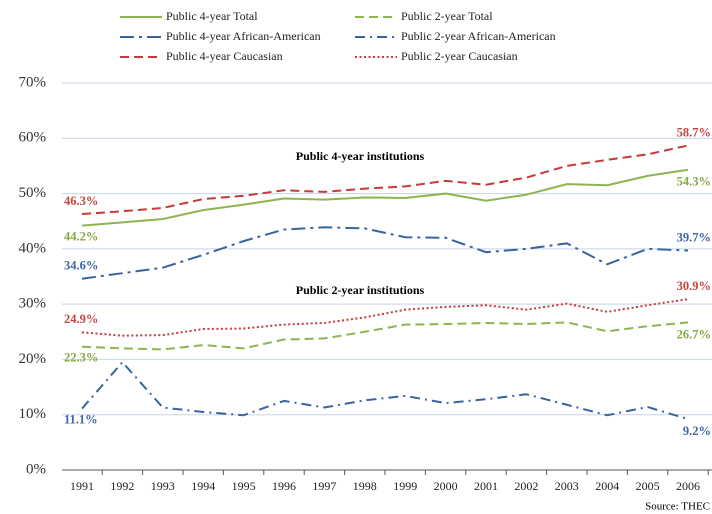  What do you see at coordinates (81, 237) in the screenshot?
I see `data-label: 44.2%` at bounding box center [81, 237].